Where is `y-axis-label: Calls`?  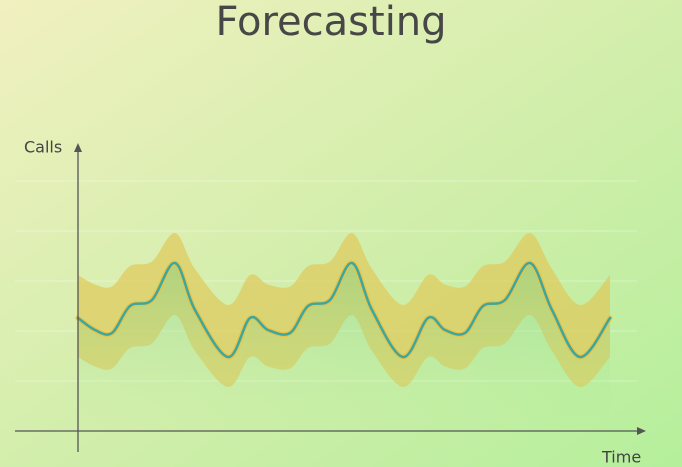
y-axis-label: Calls is located at coordinates (43, 147).